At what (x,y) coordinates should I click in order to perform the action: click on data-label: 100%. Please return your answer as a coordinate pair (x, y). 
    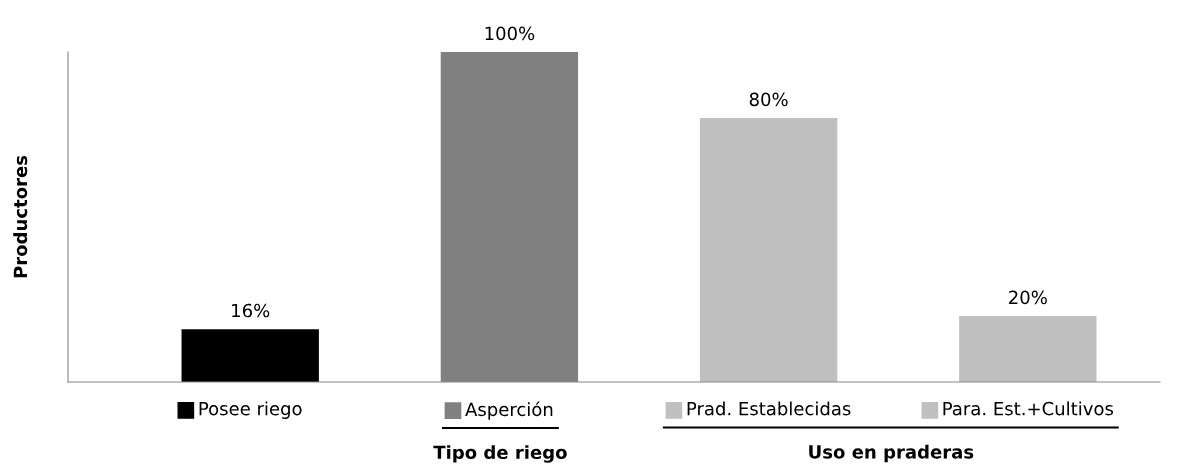
    Looking at the image, I should click on (510, 33).